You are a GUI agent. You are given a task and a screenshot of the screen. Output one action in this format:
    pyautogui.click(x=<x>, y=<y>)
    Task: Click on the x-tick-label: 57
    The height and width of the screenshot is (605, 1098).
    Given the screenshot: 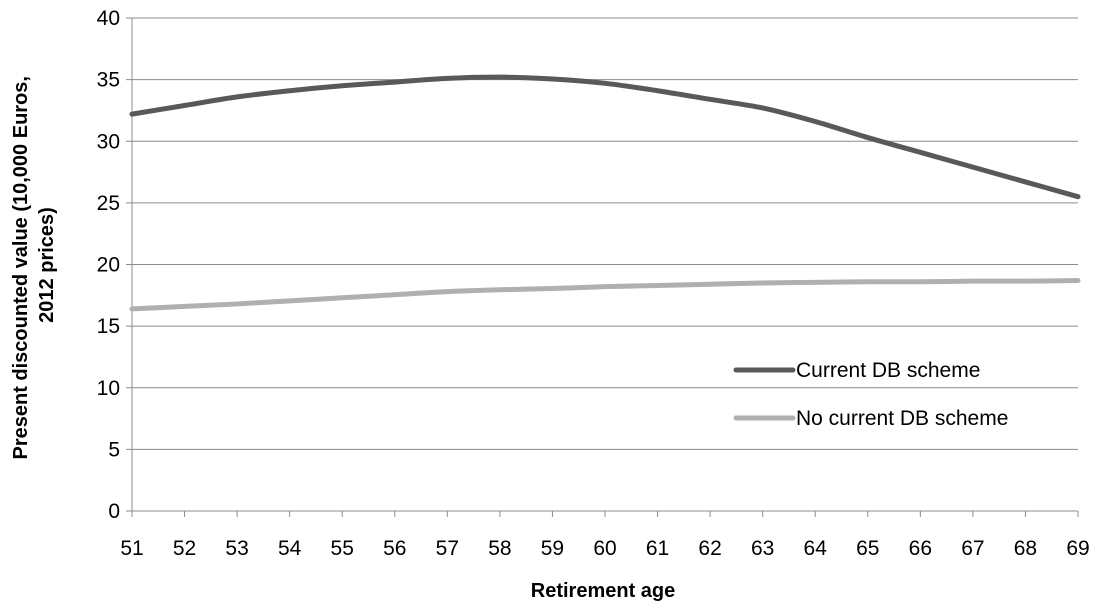 What is the action you would take?
    pyautogui.click(x=447, y=548)
    